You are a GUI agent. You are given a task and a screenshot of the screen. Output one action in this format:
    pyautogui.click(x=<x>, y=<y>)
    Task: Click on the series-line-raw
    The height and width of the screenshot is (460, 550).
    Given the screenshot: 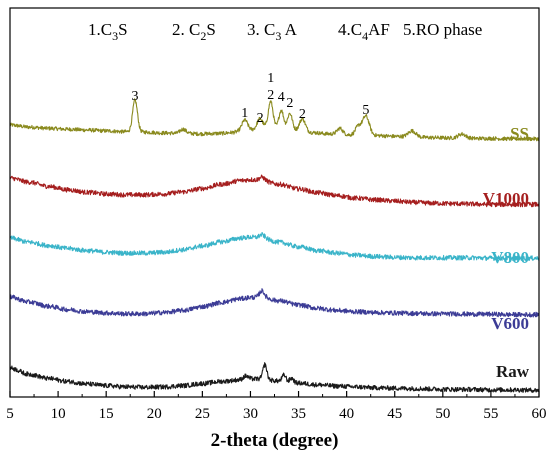 What is the action you would take?
    pyautogui.click(x=274, y=378)
    